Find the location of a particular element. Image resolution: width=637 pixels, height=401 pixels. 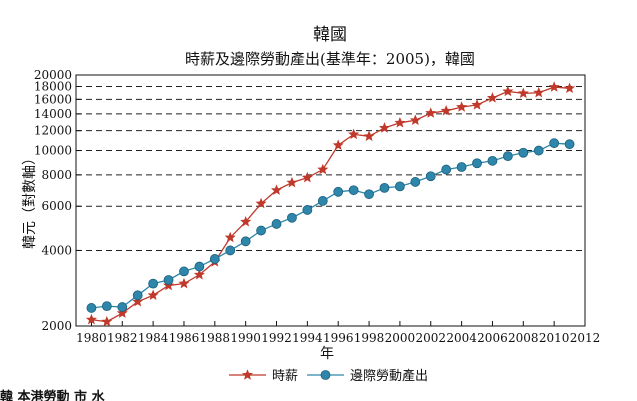

x-tick-label: 2002 is located at coordinates (430, 338).